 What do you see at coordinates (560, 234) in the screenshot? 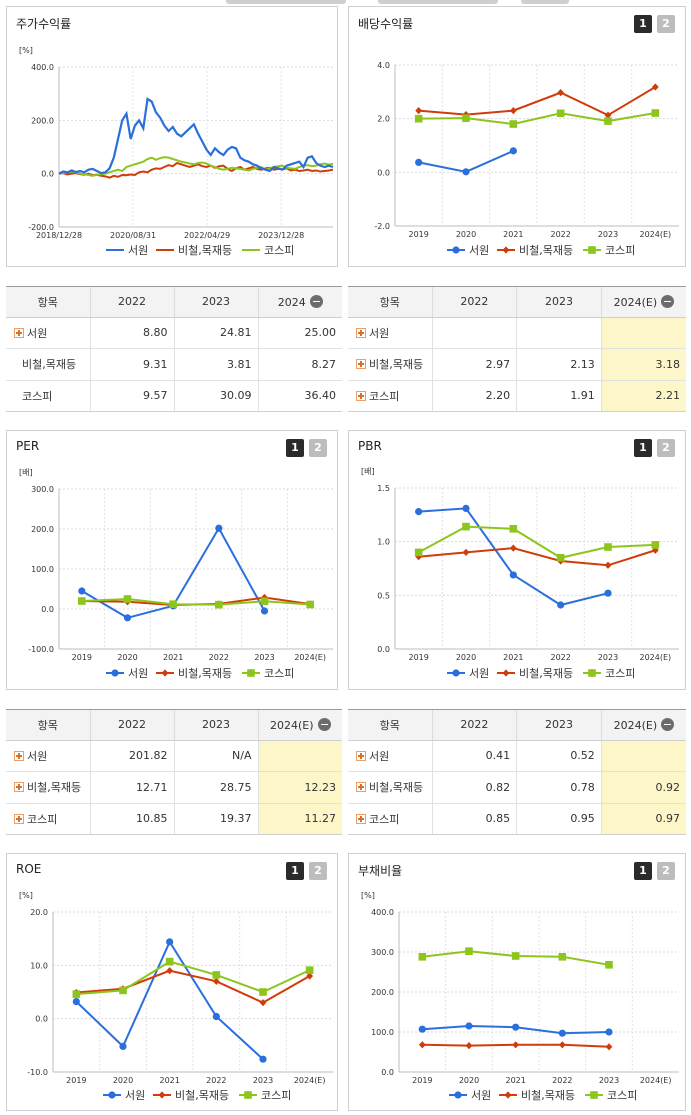
I see `x-tick-label: 2022` at bounding box center [560, 234].